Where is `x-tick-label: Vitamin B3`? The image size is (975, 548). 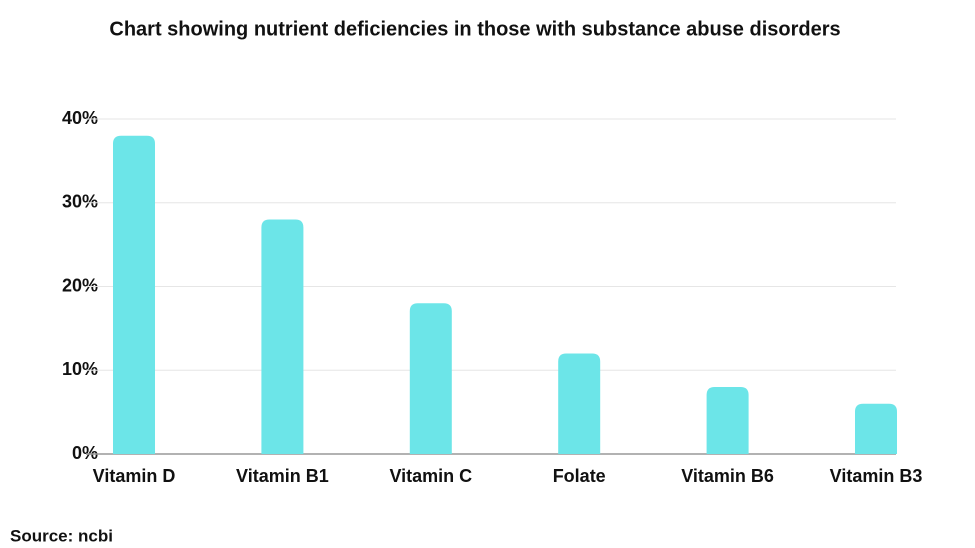
x-tick-label: Vitamin B3 is located at coordinates (876, 476).